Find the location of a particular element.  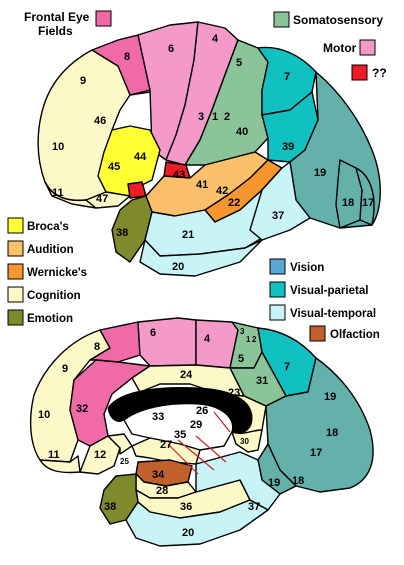

legend-label-wernickes: Wernicke's is located at coordinates (57, 273).